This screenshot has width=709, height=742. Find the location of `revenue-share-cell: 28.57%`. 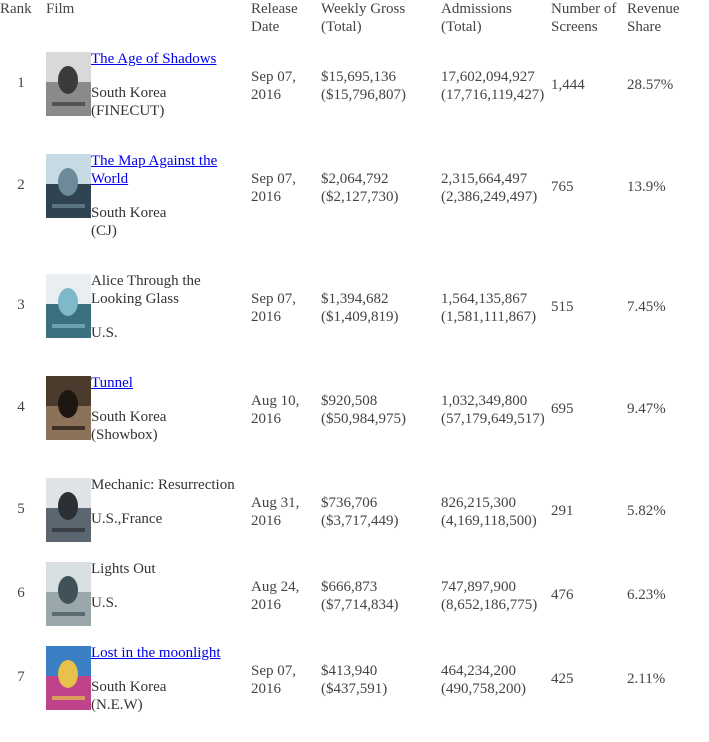

revenue-share-cell: 28.57% is located at coordinates (650, 85).